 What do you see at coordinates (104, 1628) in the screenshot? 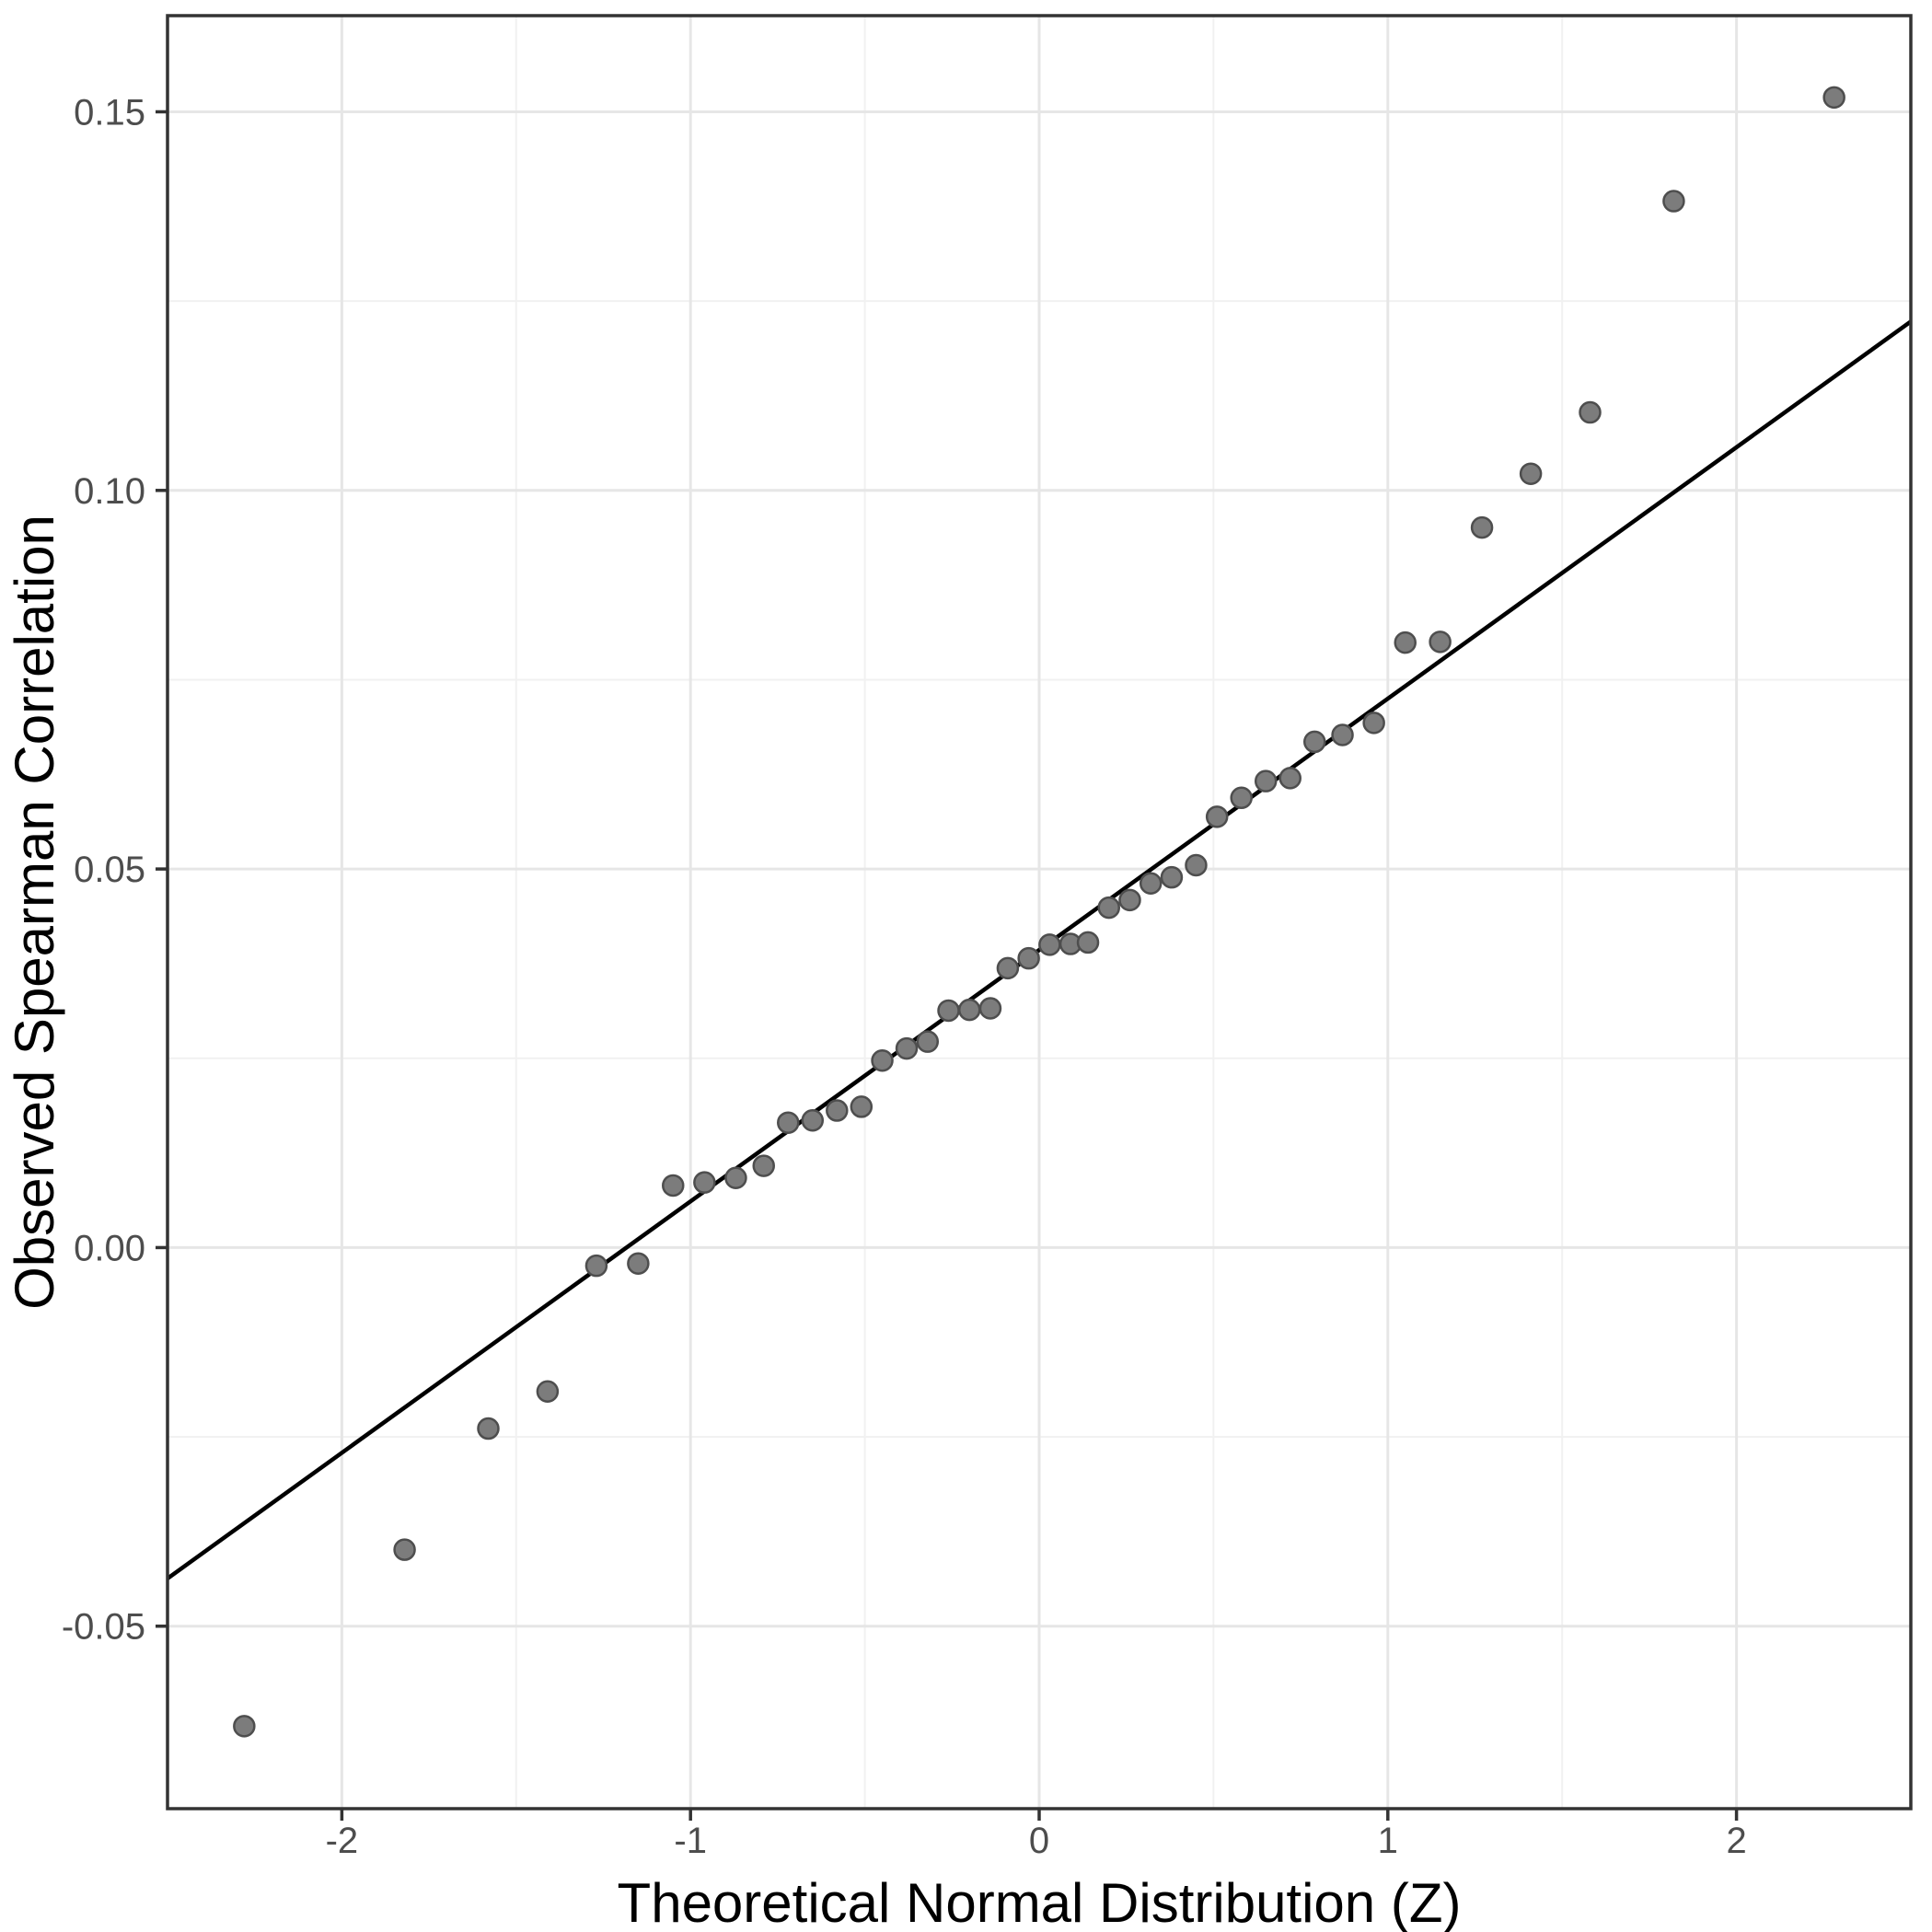
I see `y-tick-label: -0.05` at bounding box center [104, 1628].